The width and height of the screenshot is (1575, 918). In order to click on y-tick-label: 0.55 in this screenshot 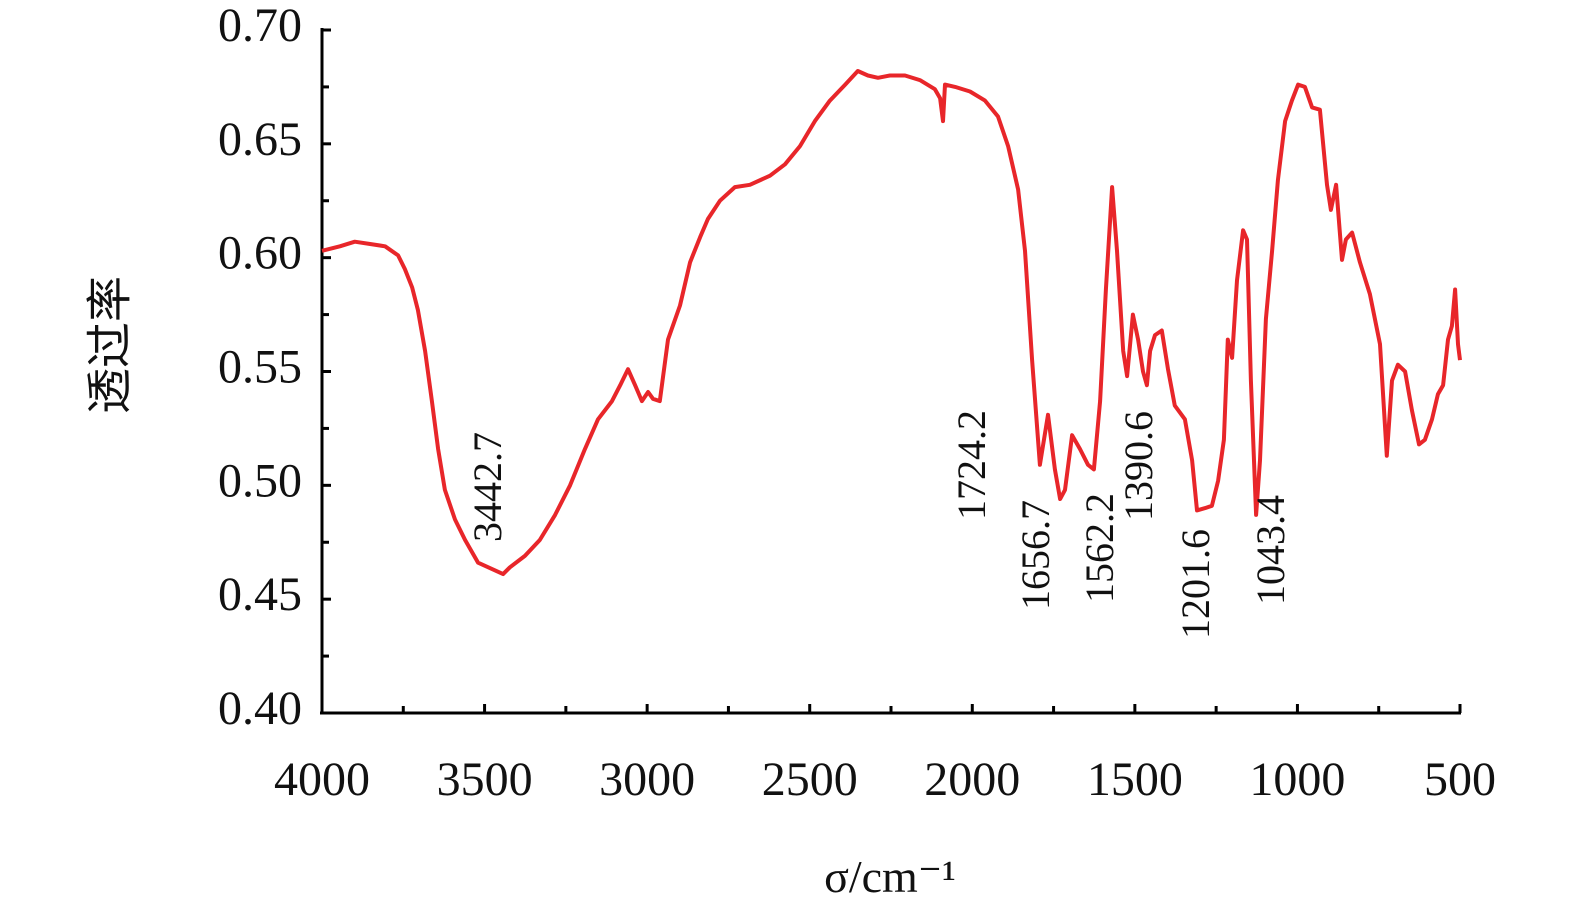, I will do `click(260, 367)`.